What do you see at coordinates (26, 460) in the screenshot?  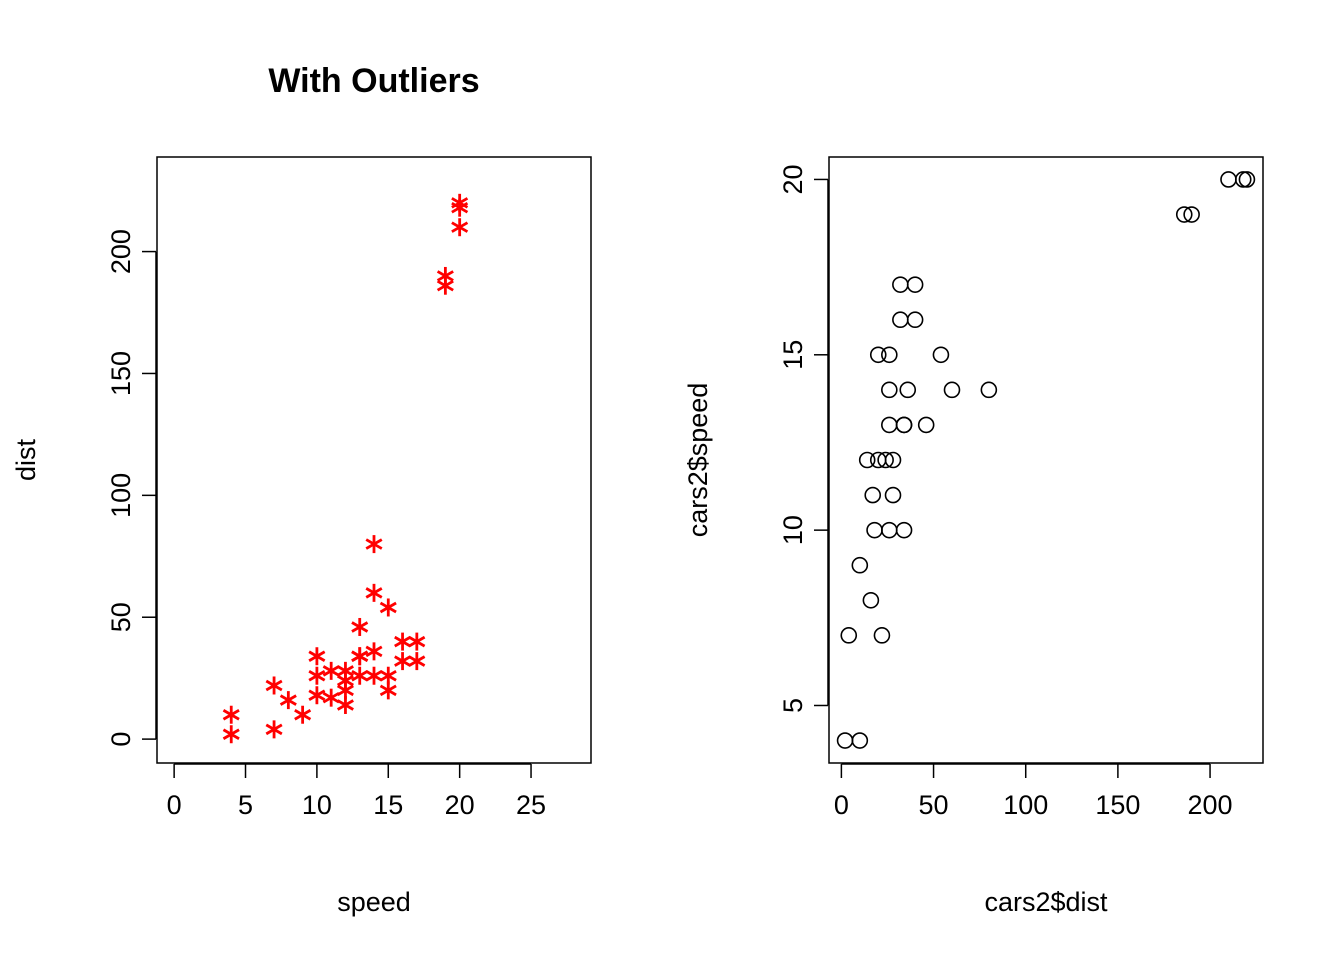 I see `left-y-axis-label: dist` at bounding box center [26, 460].